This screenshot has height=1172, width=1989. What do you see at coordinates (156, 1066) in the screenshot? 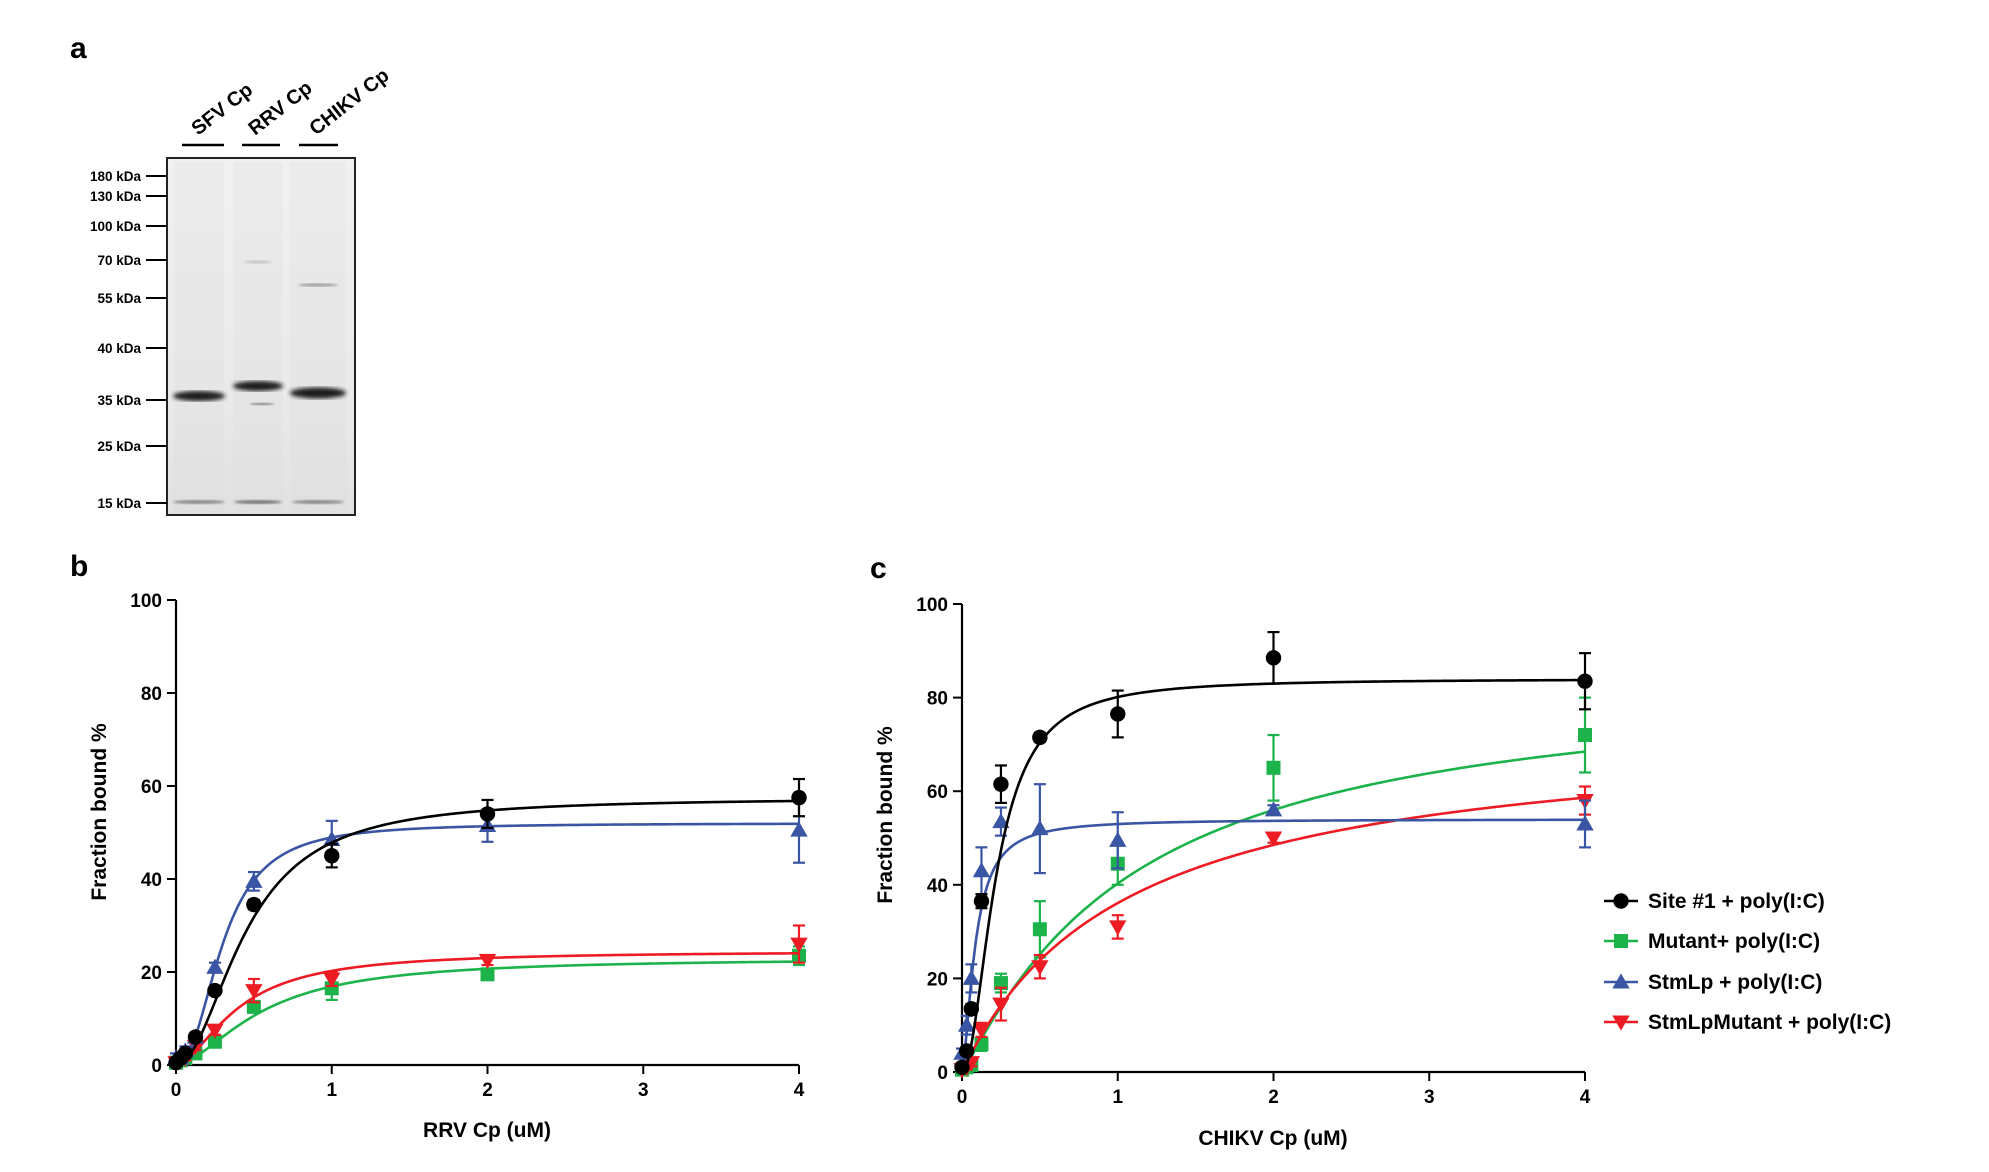
I see `chart-b-ytick-label-0: 0` at bounding box center [156, 1066].